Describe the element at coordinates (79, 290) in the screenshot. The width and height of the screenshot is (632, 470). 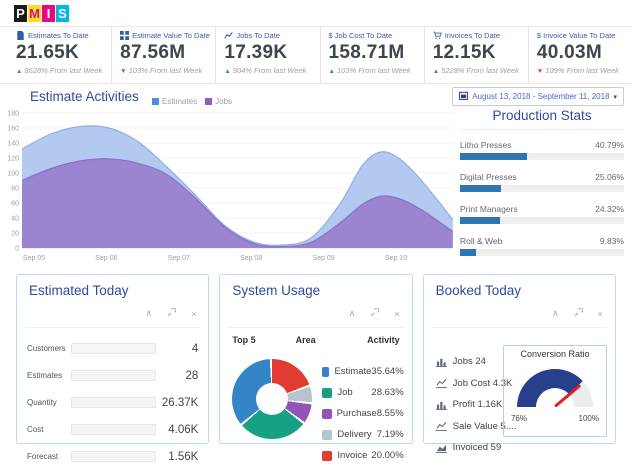
I see `card-title: Estimated Today` at that location.